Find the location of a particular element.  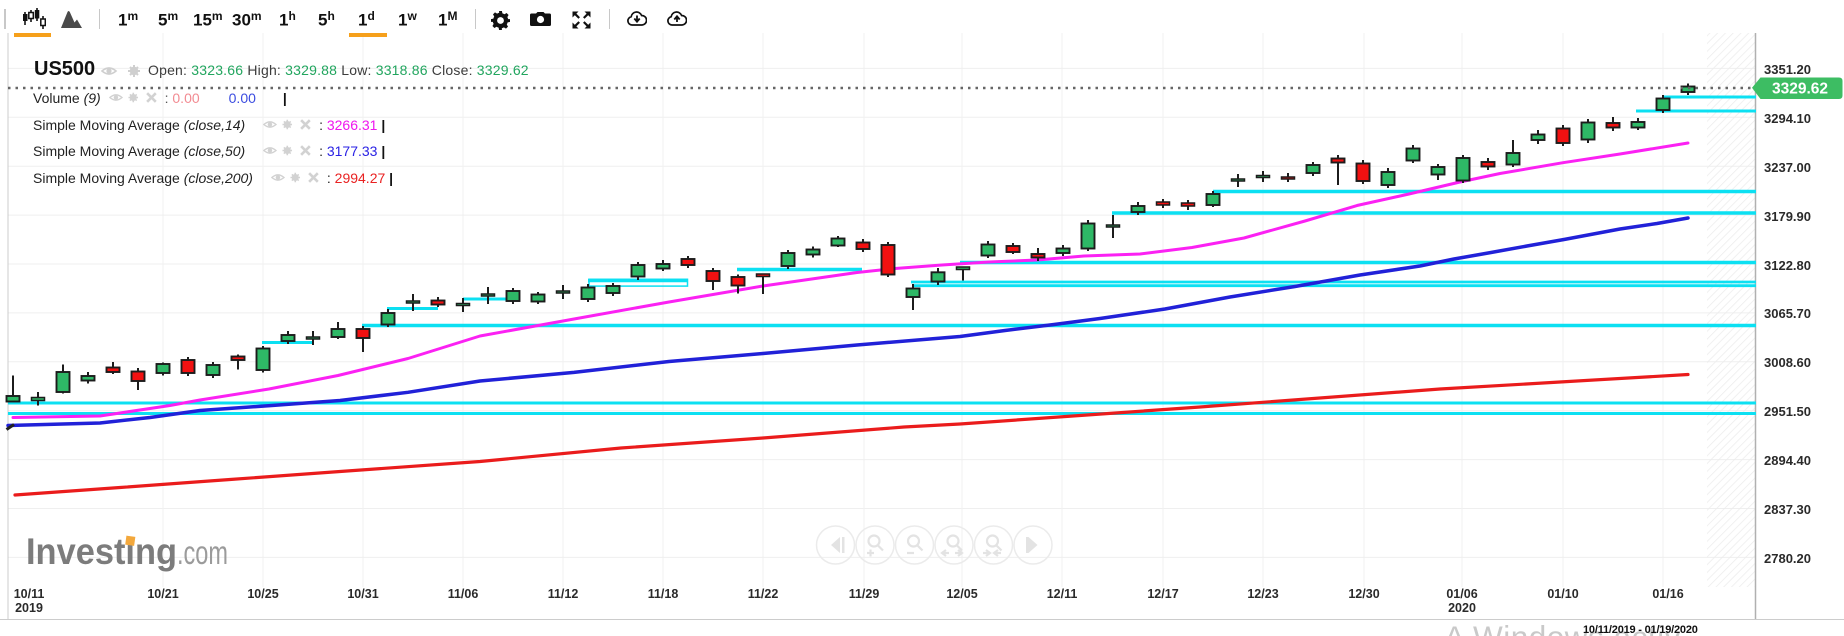

svg-text: Investing is located at coordinates (101, 551).